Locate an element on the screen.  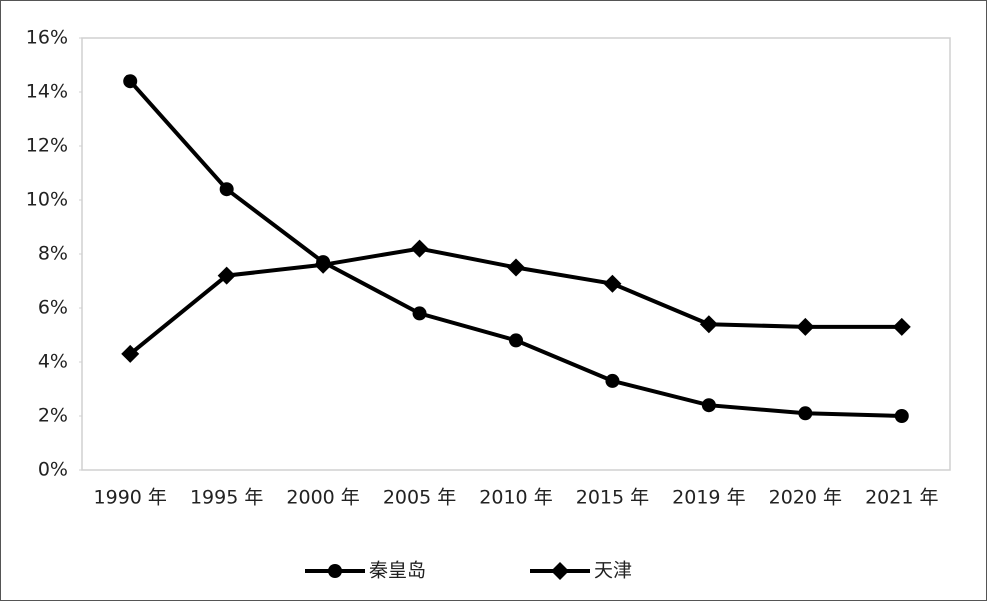
y-tick-label: 8% is located at coordinates (53, 254).